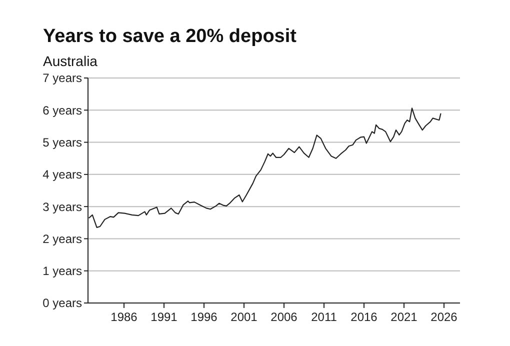 This screenshot has height=346, width=510. Describe the element at coordinates (404, 317) in the screenshot. I see `x-tick-label: 2021` at that location.